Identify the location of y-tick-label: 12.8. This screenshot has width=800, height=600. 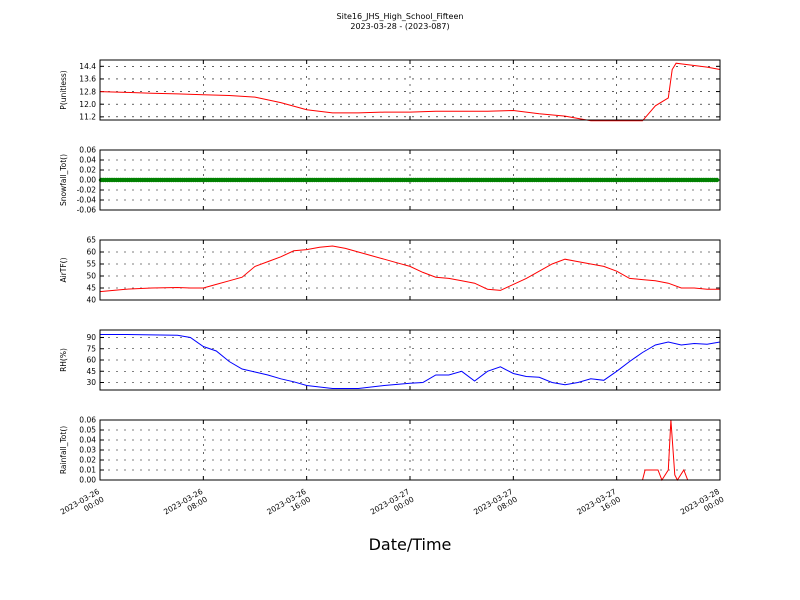
(87, 91).